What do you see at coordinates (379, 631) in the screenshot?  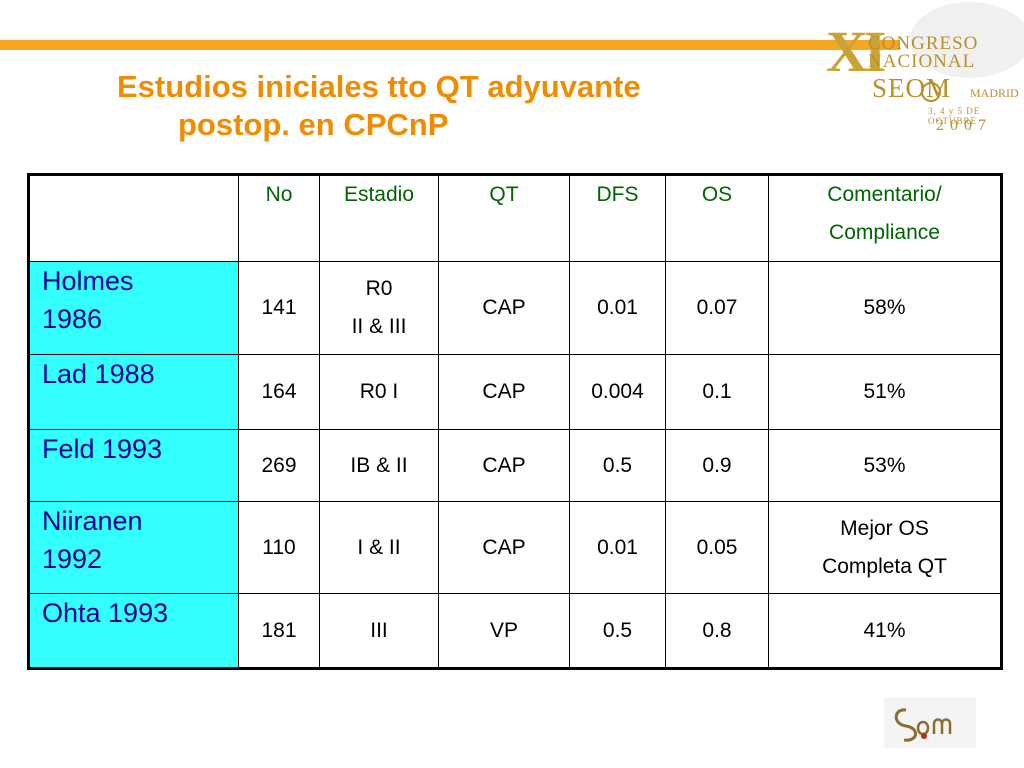 I see `cell-estadio: III` at bounding box center [379, 631].